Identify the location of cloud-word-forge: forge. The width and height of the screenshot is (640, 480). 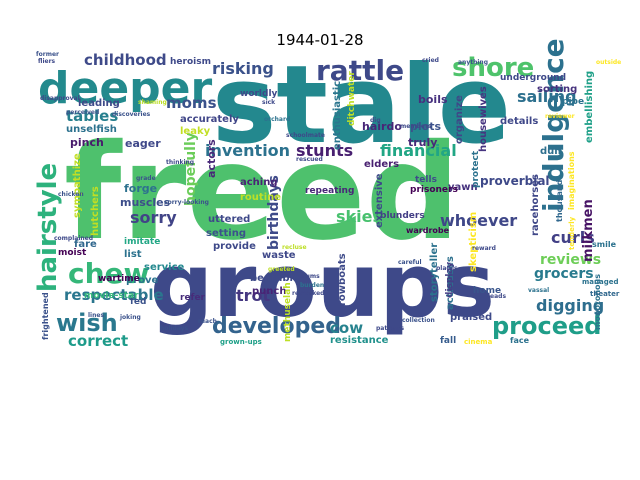
(140, 188).